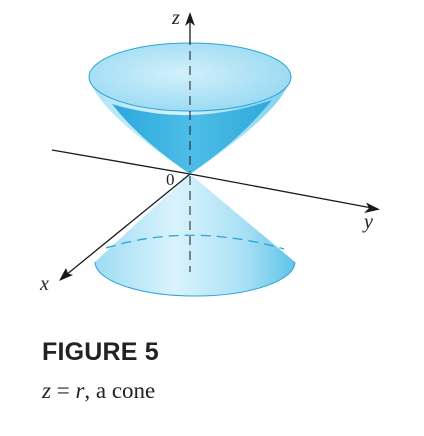 The image size is (424, 436). I want to click on caption-rest: , a cone, so click(120, 390).